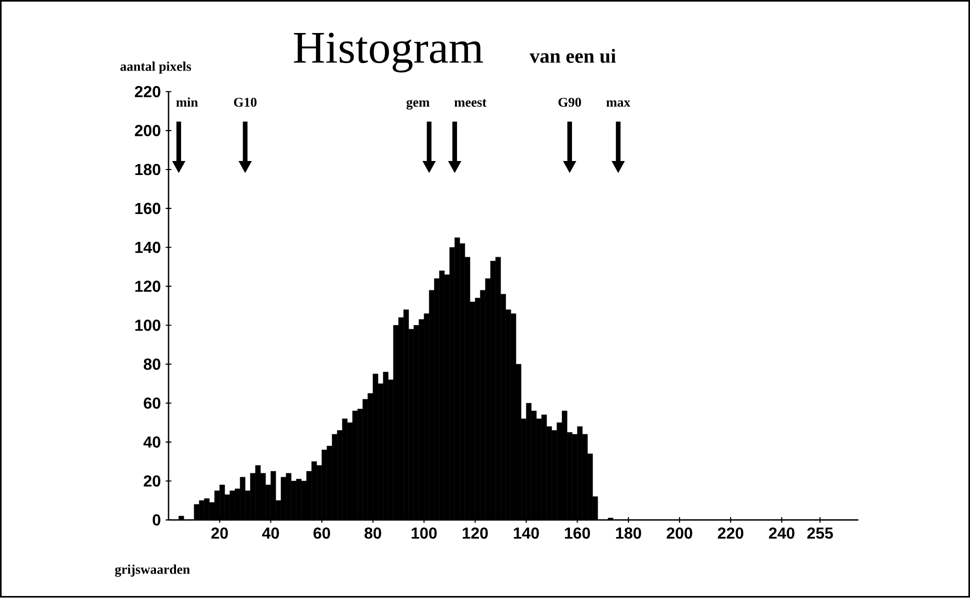 This screenshot has width=970, height=598. Describe the element at coordinates (569, 102) in the screenshot. I see `ref-line-label: G90` at that location.